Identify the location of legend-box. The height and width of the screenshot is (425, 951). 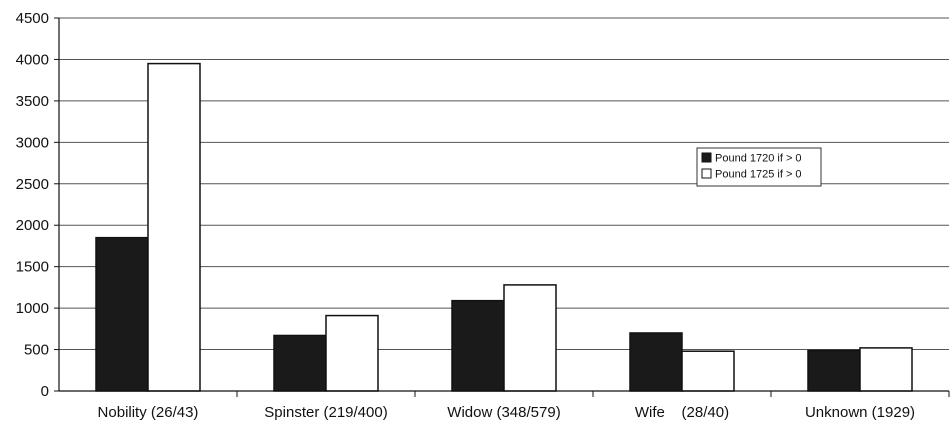
(759, 167).